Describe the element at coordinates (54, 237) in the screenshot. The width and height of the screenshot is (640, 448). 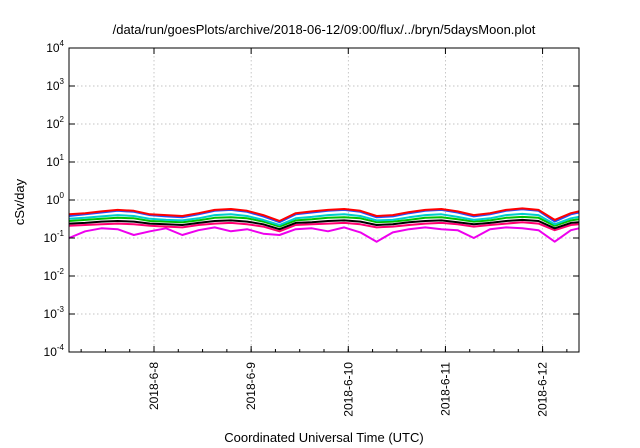
I see `y-tick-label: 10⁻¹` at that location.